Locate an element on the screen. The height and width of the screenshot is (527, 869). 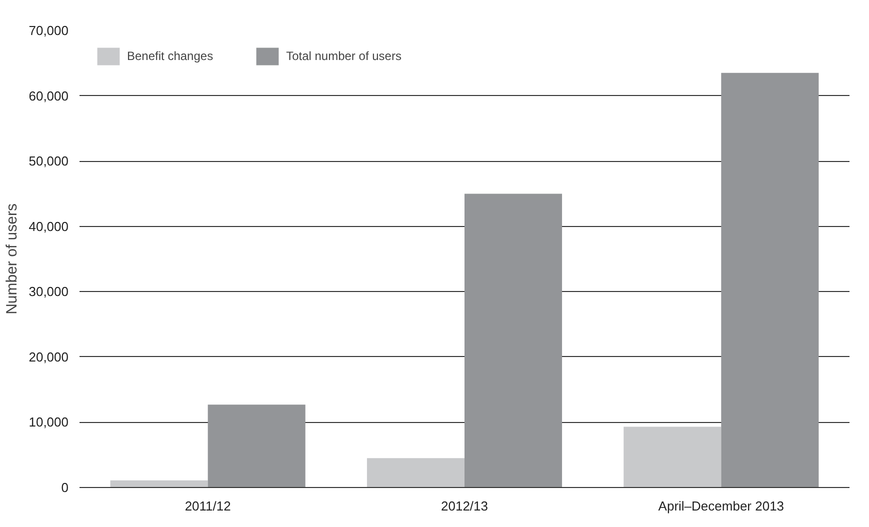
y-axis-title: Number of users is located at coordinates (12, 259).